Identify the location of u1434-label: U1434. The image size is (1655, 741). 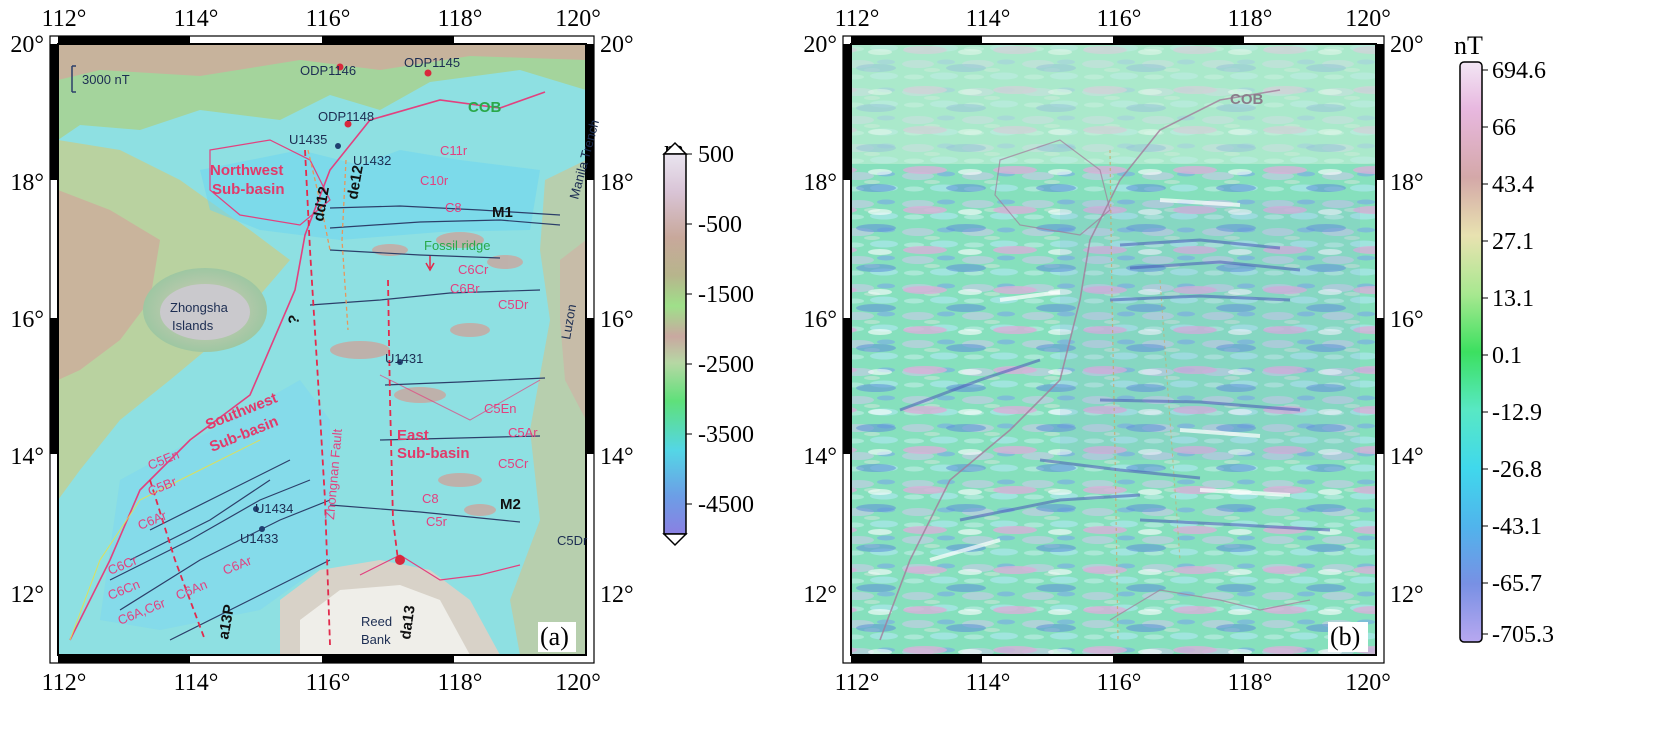
(274, 508).